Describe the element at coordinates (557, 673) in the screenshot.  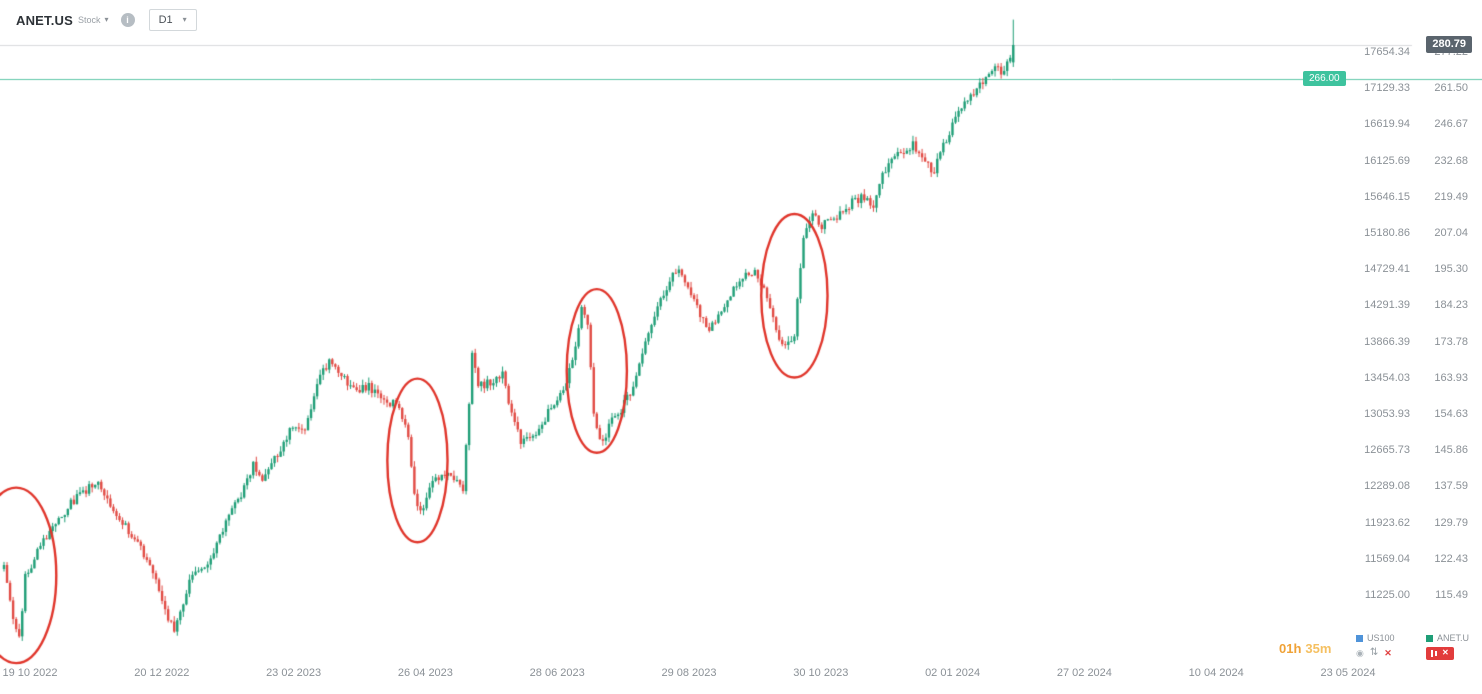
I see `time-axis-label: 28 06 2023` at that location.